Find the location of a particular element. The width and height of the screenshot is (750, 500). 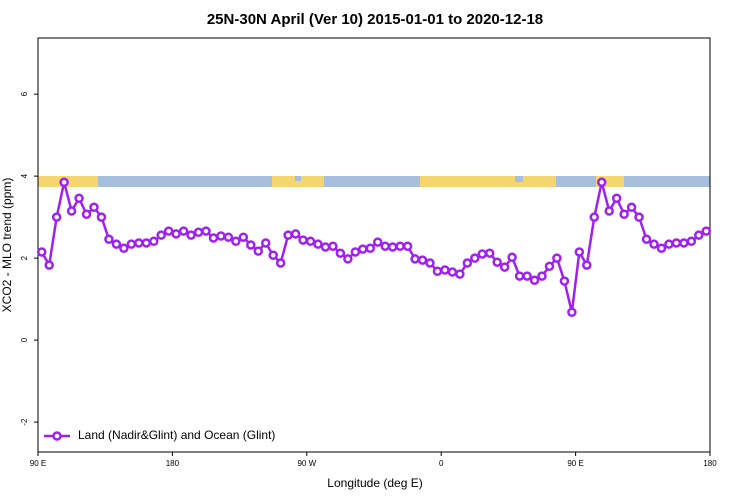

y-tick-label: 2 is located at coordinates (24, 257).